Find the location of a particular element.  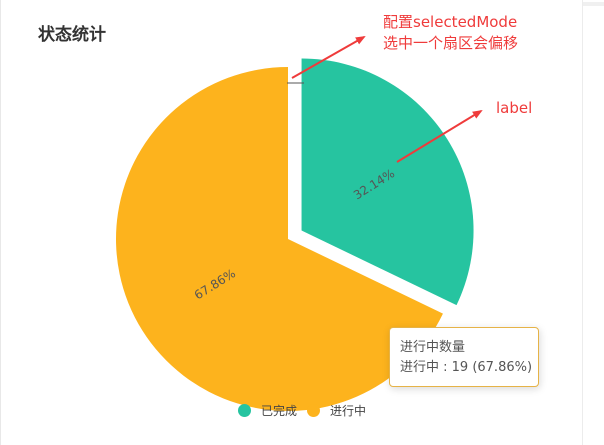

legend-swatch-done is located at coordinates (244, 410).